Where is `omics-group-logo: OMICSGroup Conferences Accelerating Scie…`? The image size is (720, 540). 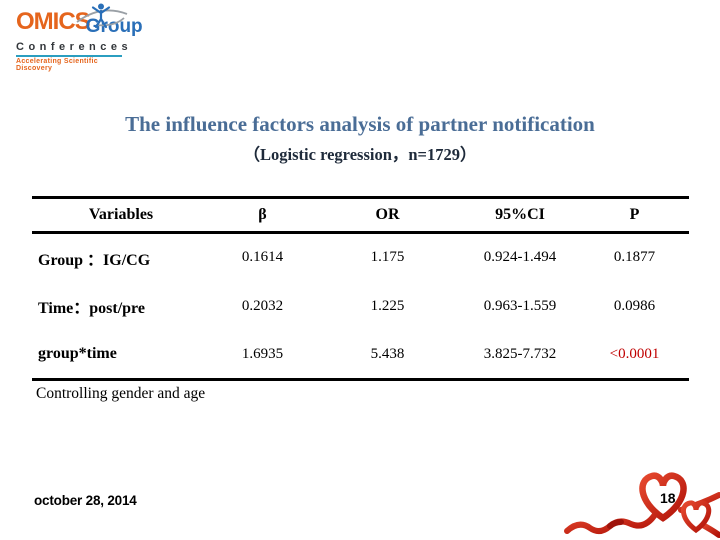
omics-group-logo: OMICSGroup Conferences Accelerating Scie… is located at coordinates (79, 37).